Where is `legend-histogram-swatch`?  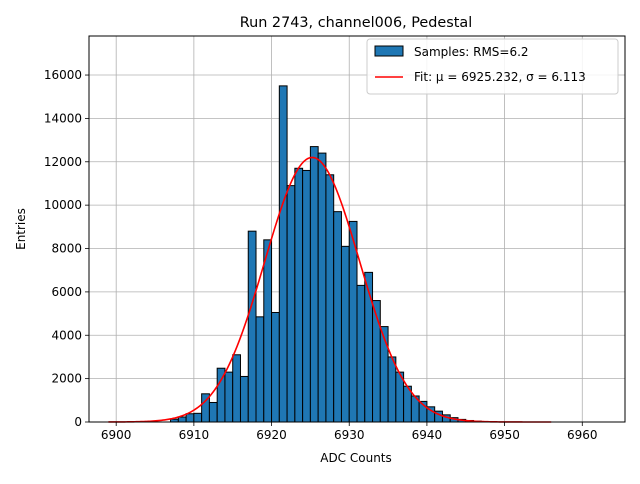 legend-histogram-swatch is located at coordinates (389, 51).